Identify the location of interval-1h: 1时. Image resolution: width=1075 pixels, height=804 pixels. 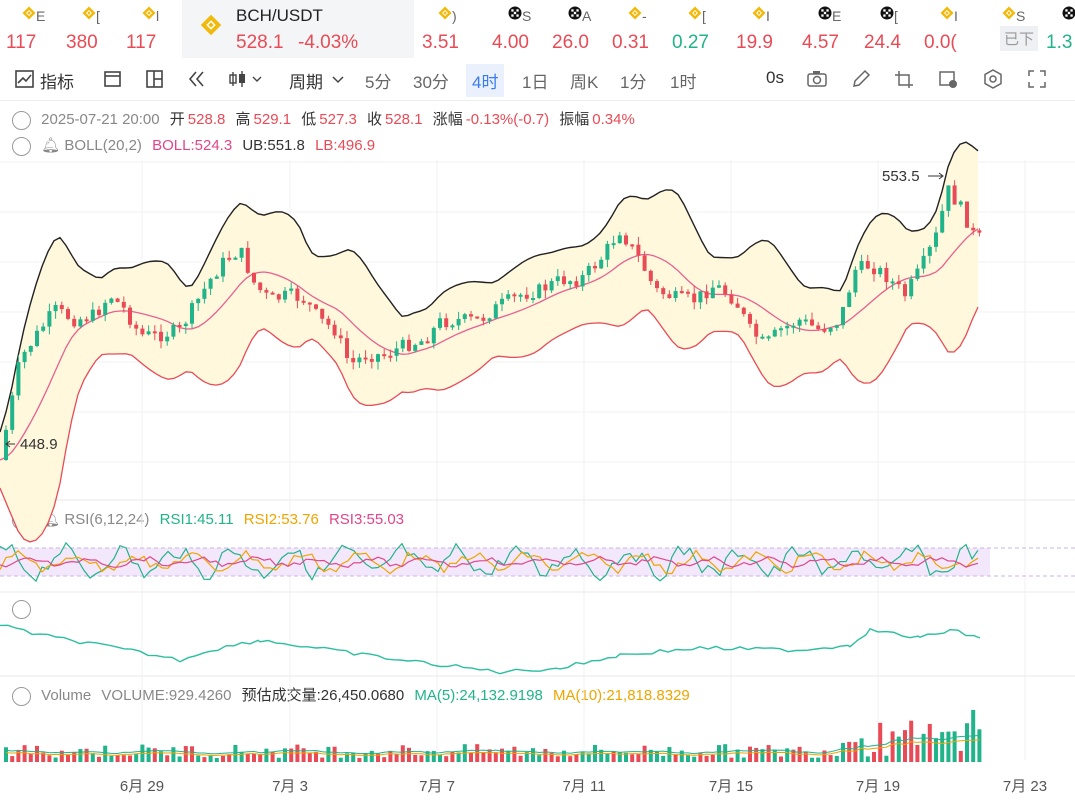
(683, 82).